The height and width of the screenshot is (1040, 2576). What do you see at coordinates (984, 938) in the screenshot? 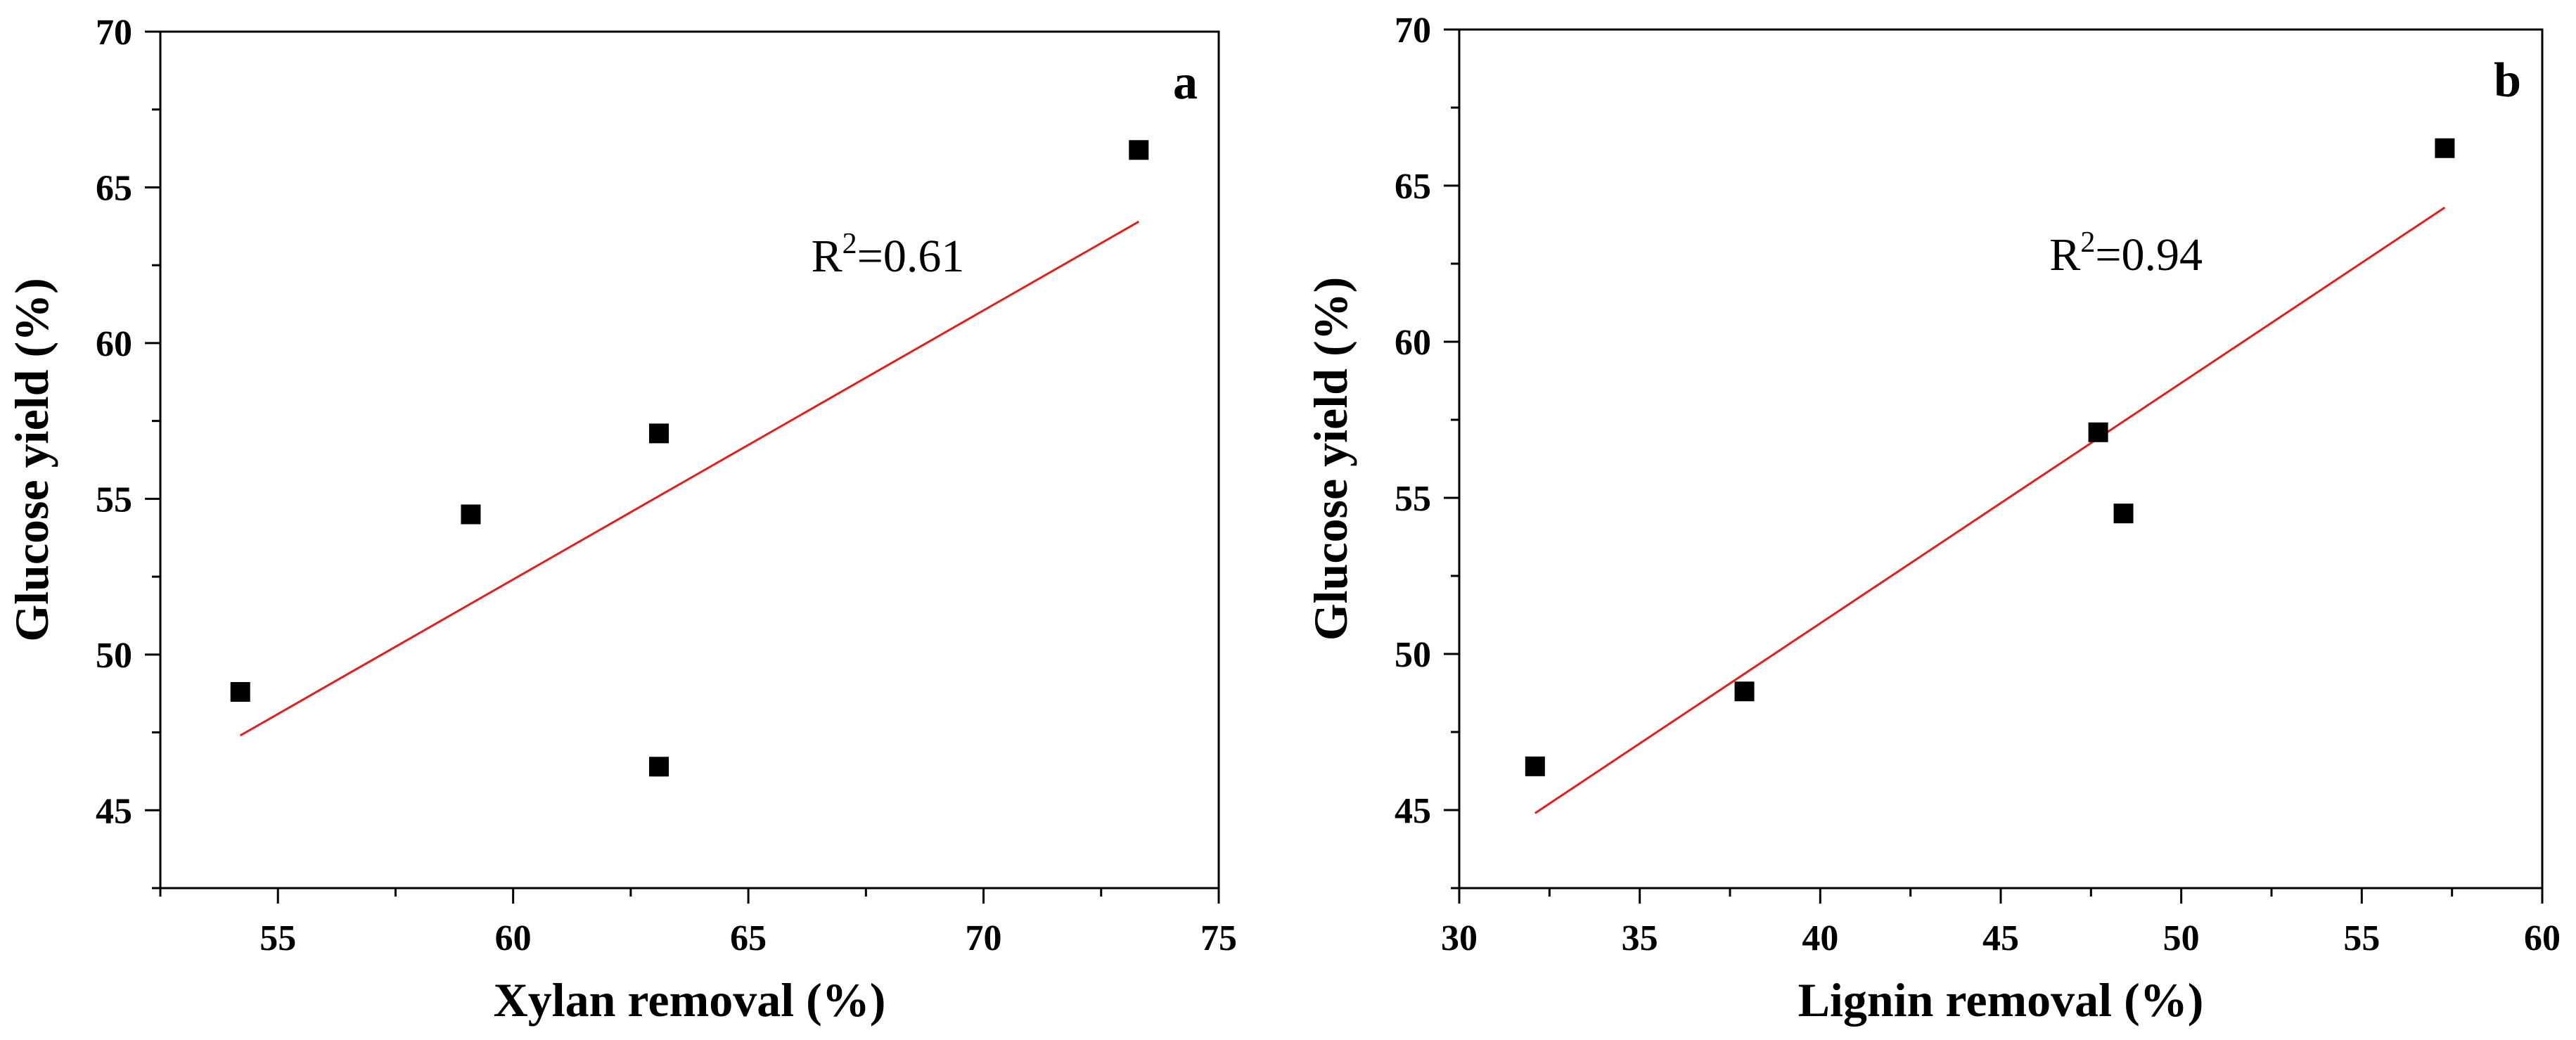
I see `x-tick-label: 70` at bounding box center [984, 938].